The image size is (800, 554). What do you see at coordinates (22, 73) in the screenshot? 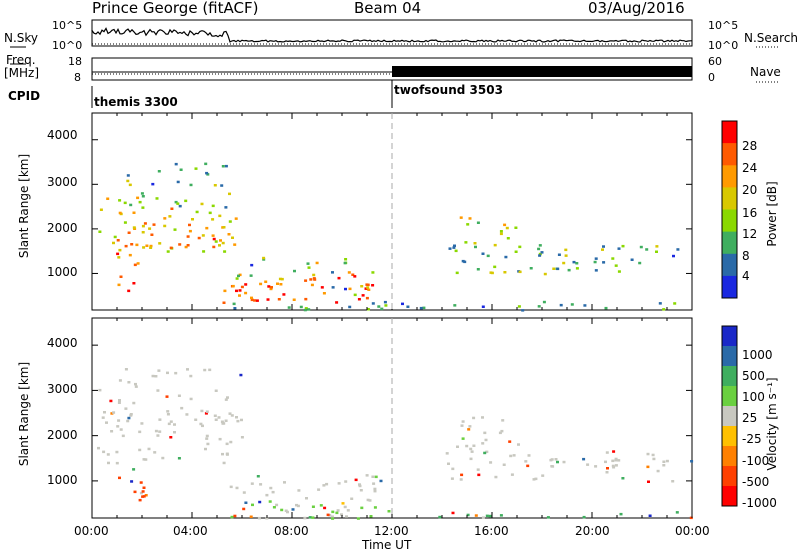
I see `freq-label-2: [MHz]` at bounding box center [22, 73].